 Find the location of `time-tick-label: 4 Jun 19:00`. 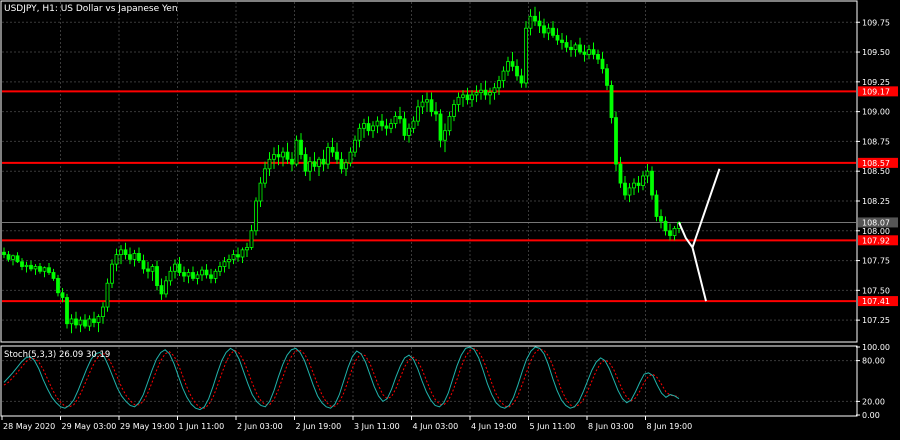

time-tick-label: 4 Jun 19:00 is located at coordinates (494, 426).